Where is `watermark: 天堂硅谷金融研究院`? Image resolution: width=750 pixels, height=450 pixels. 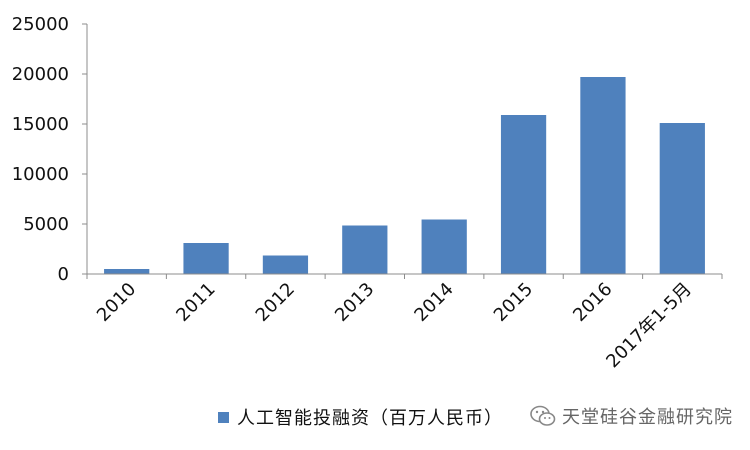 watermark: 天堂硅谷金融研究院 is located at coordinates (631, 416).